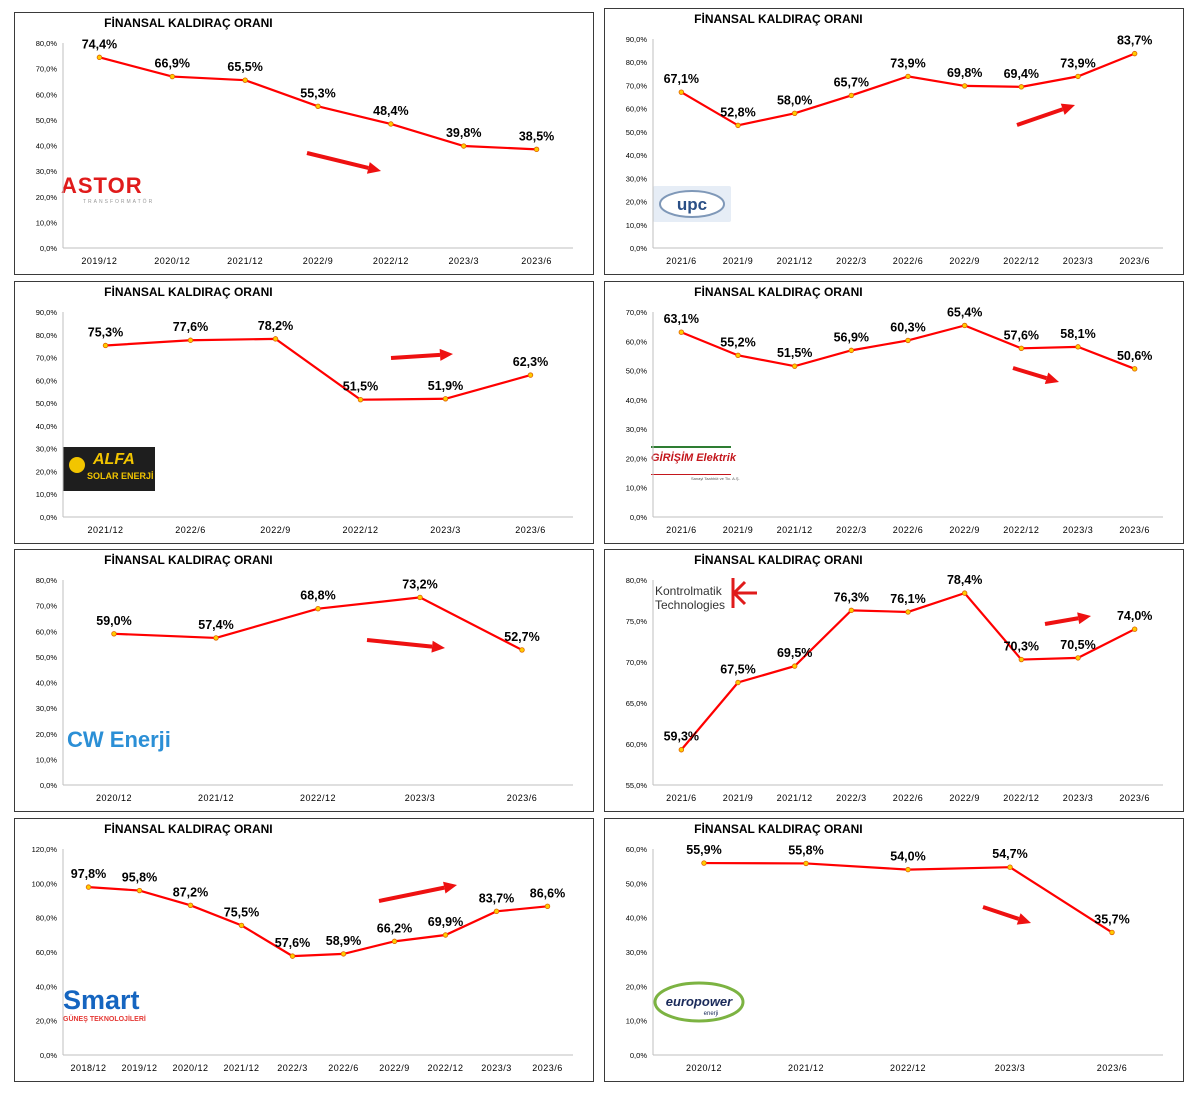 This screenshot has height=1095, width=1200. I want to click on y-tick-label: 65,0%, so click(637, 703).